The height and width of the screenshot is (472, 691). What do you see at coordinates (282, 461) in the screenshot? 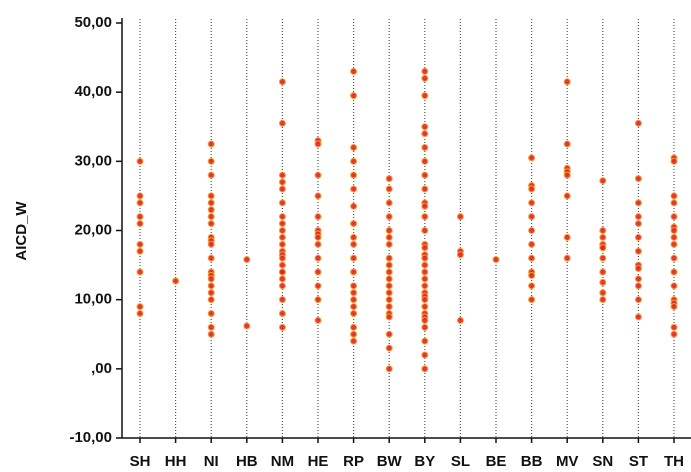
I see `x-tick-label: NM` at bounding box center [282, 461].